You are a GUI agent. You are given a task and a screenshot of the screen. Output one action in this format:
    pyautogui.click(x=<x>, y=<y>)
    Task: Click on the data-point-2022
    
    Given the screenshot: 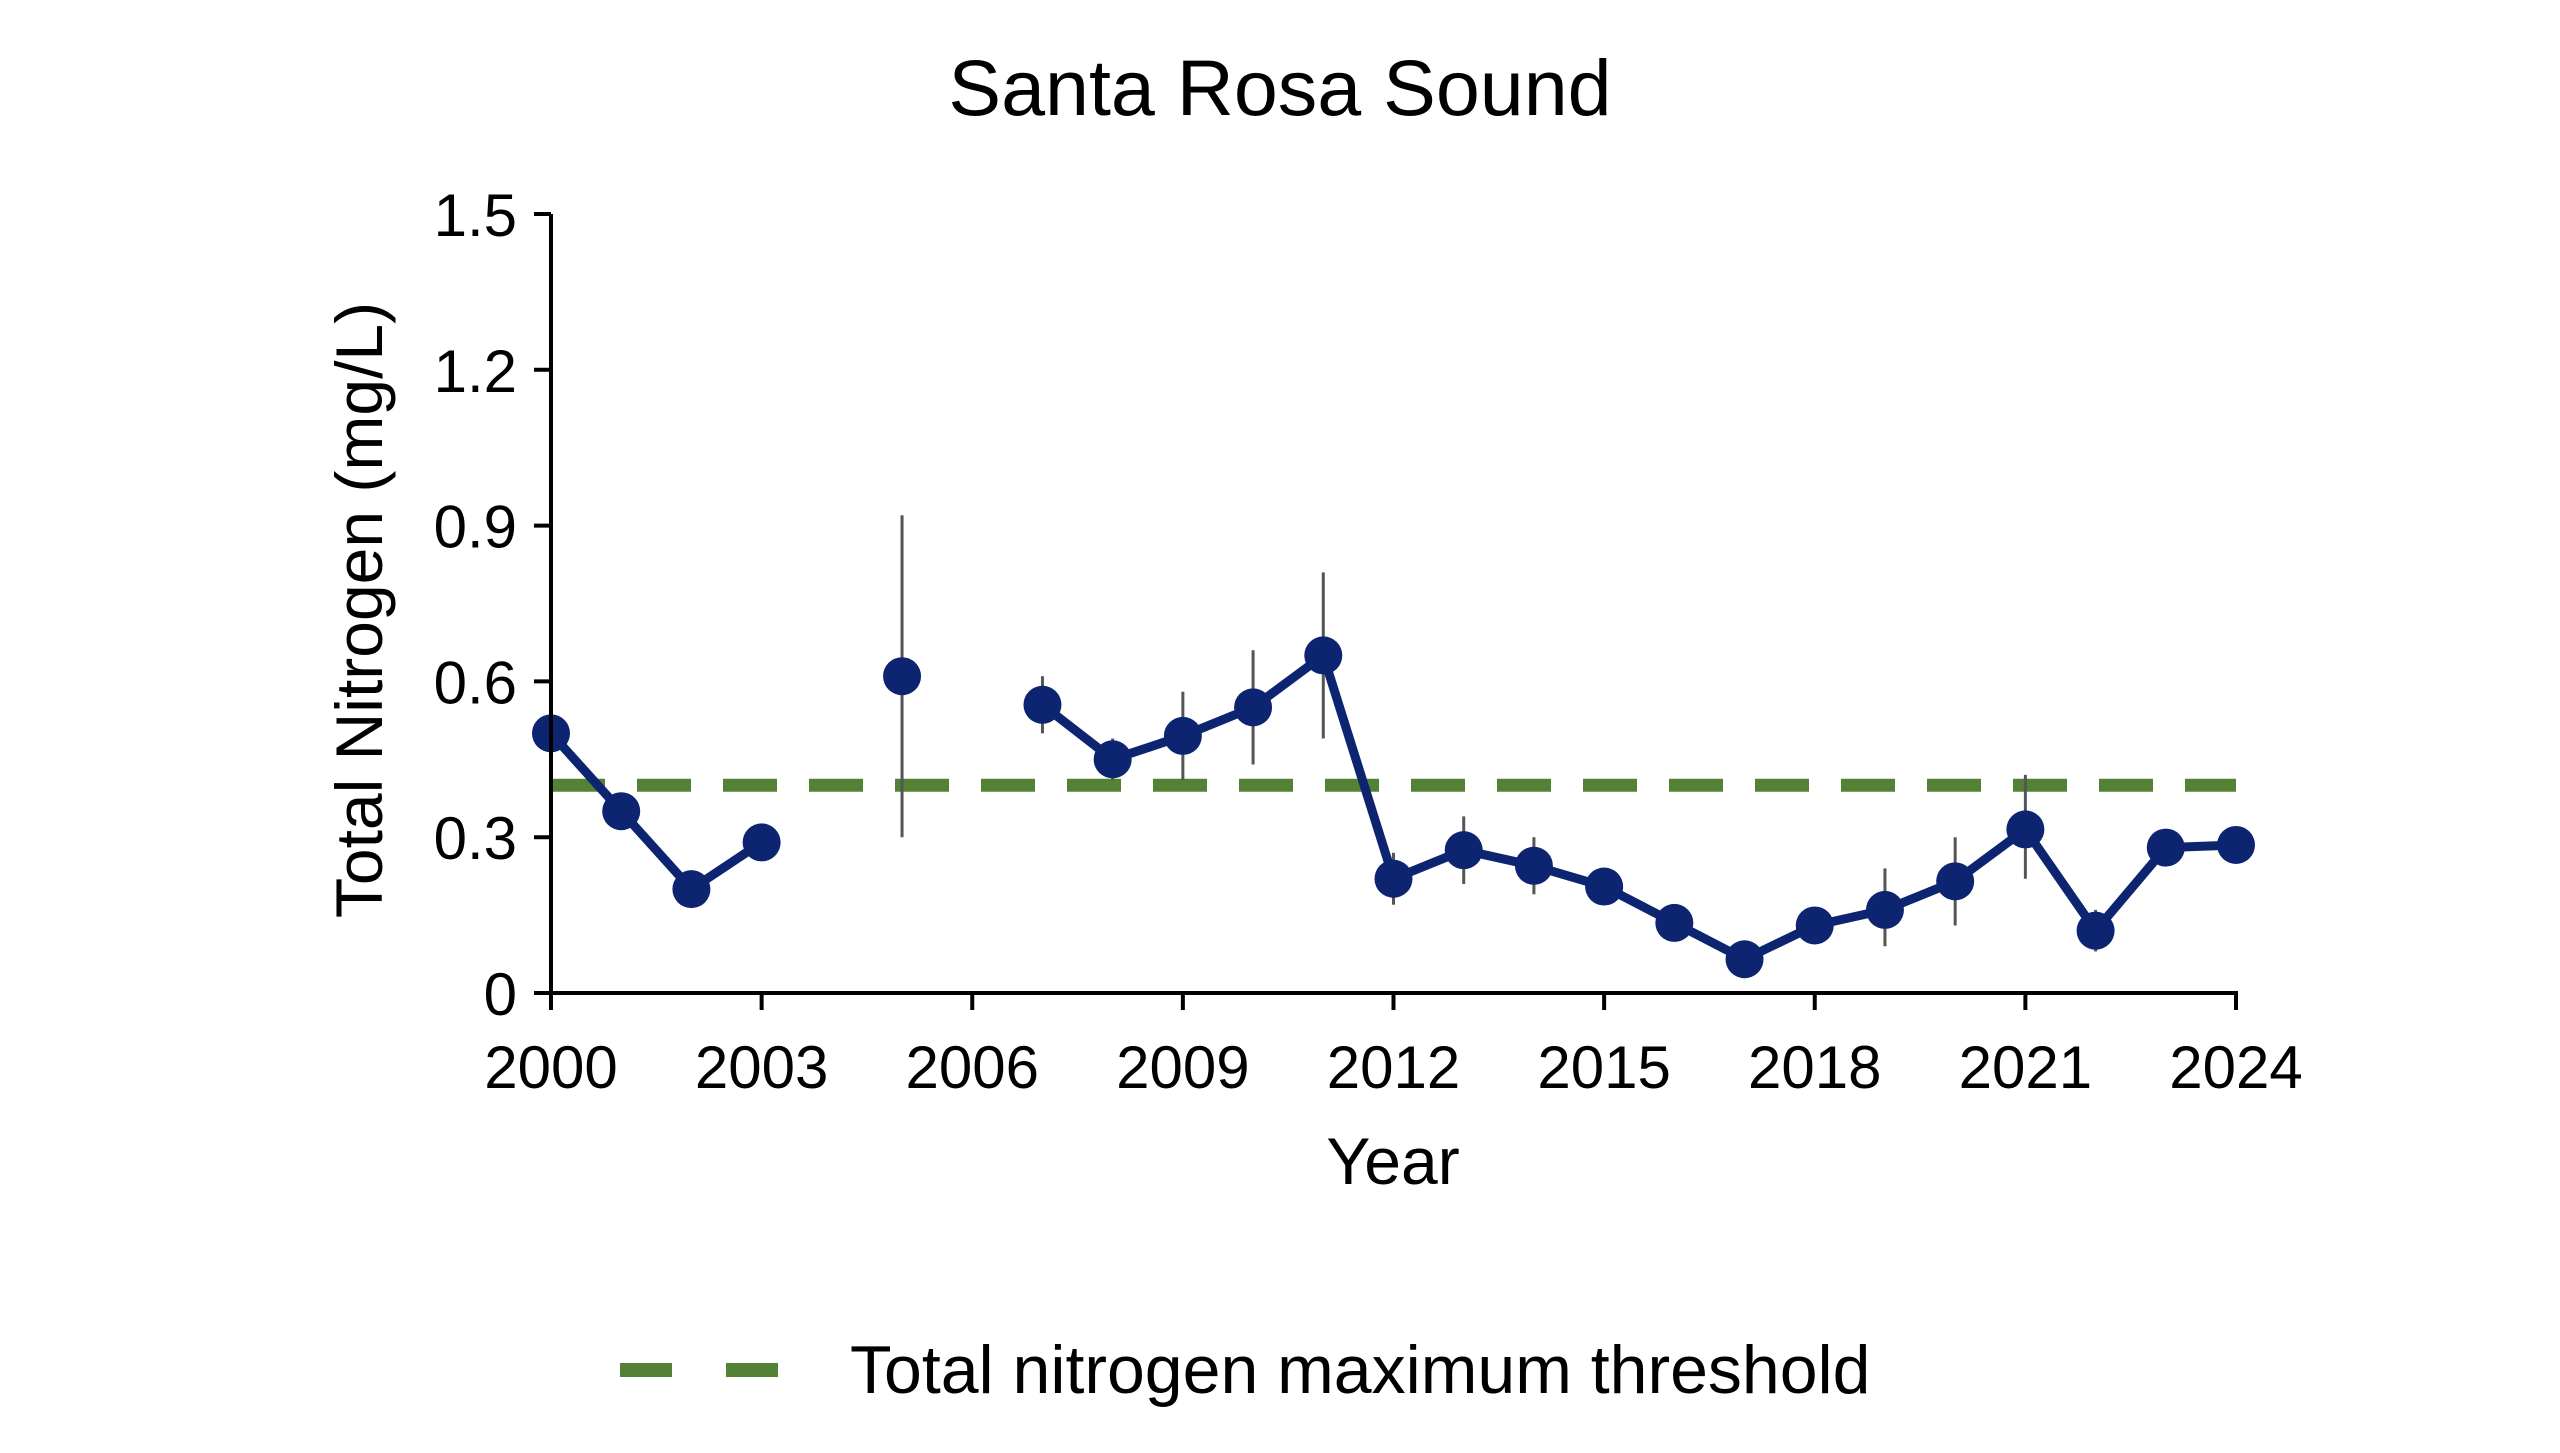 What is the action you would take?
    pyautogui.click(x=2095, y=930)
    